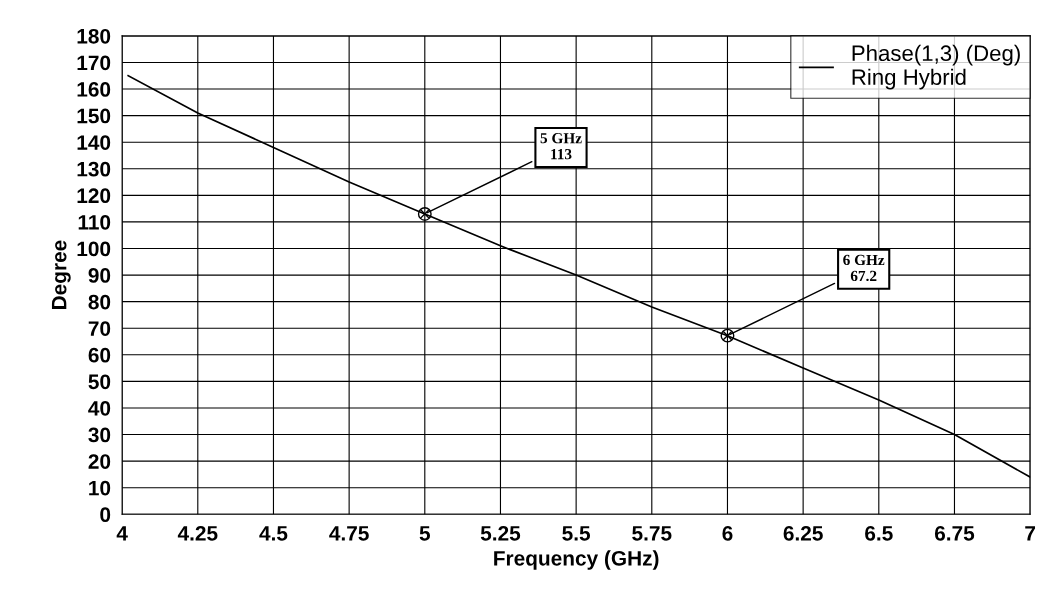 The image size is (1062, 598). I want to click on y-tick-label: 40, so click(99, 408).